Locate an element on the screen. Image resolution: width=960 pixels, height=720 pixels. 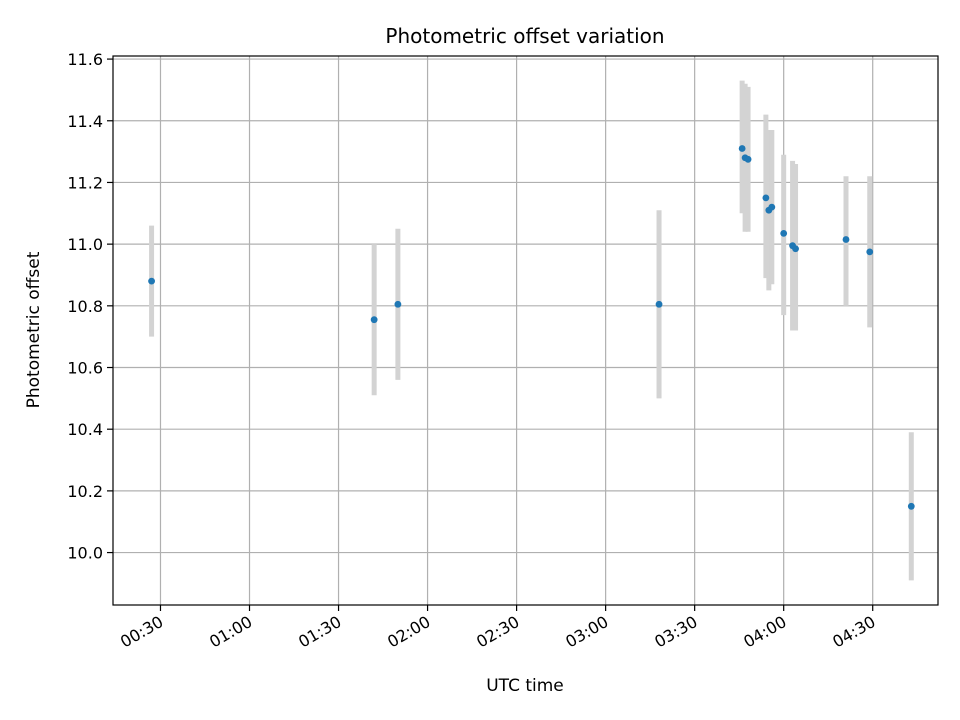
x-tick-label: 00:30 is located at coordinates (141, 632).